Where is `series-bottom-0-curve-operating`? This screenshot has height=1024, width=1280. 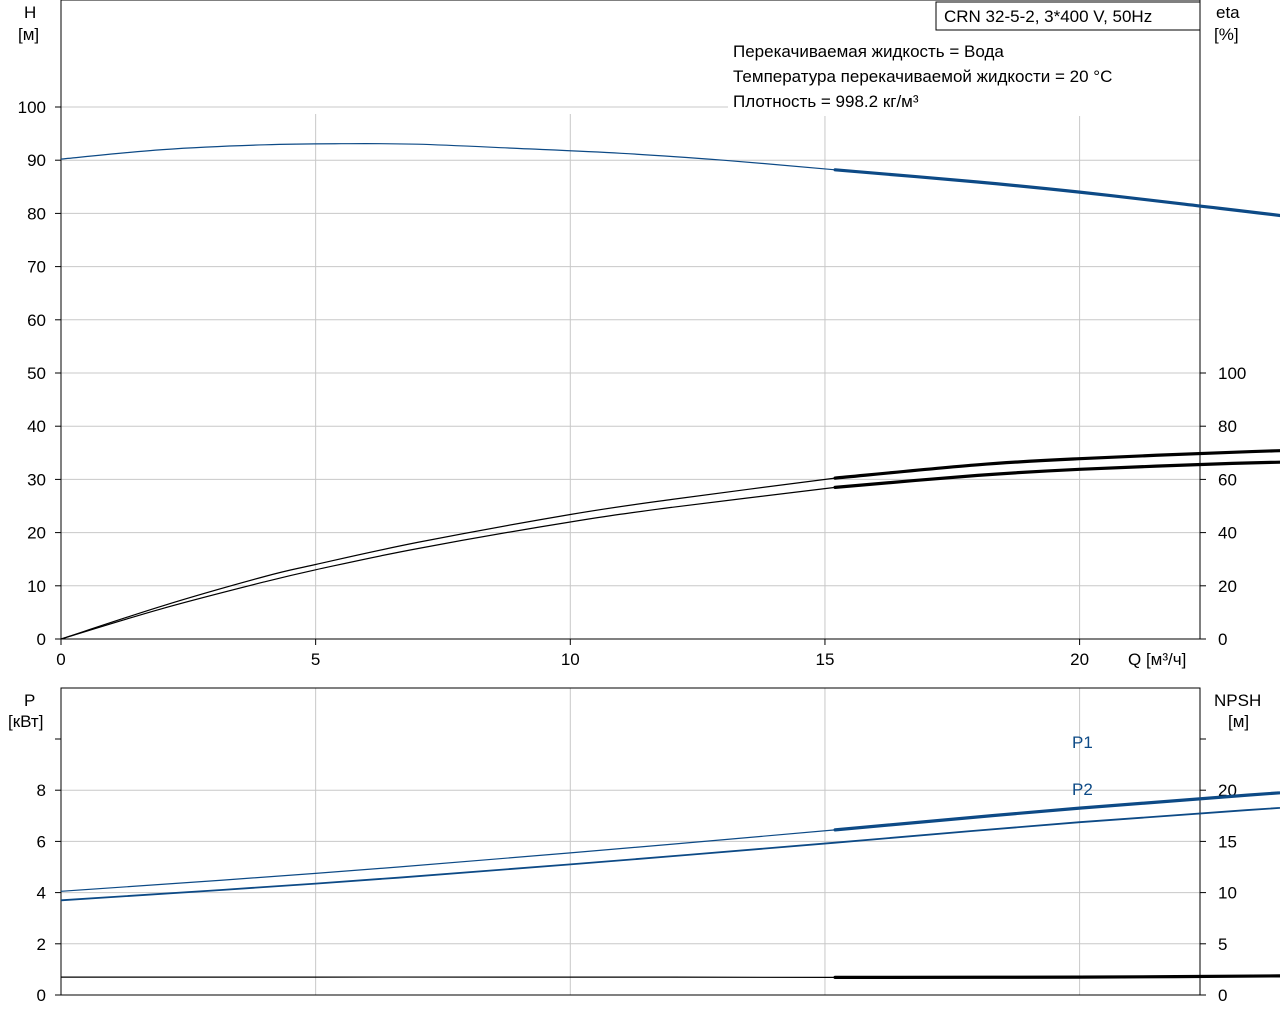 series-bottom-0-curve-operating is located at coordinates (1056, 811).